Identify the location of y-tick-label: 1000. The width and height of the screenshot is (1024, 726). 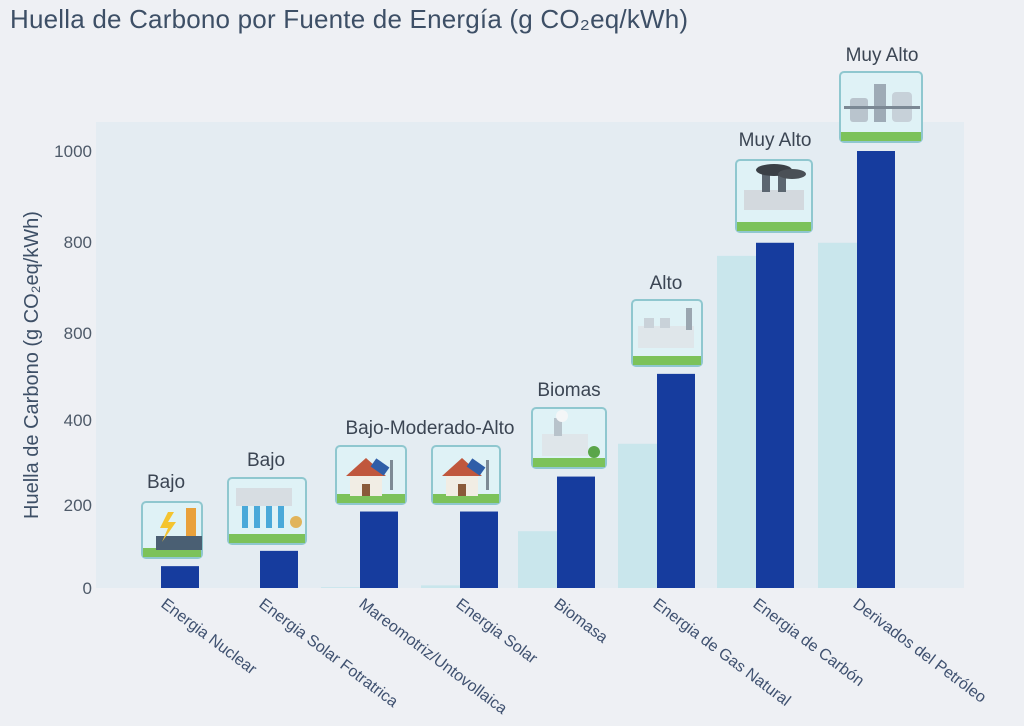
(73, 151).